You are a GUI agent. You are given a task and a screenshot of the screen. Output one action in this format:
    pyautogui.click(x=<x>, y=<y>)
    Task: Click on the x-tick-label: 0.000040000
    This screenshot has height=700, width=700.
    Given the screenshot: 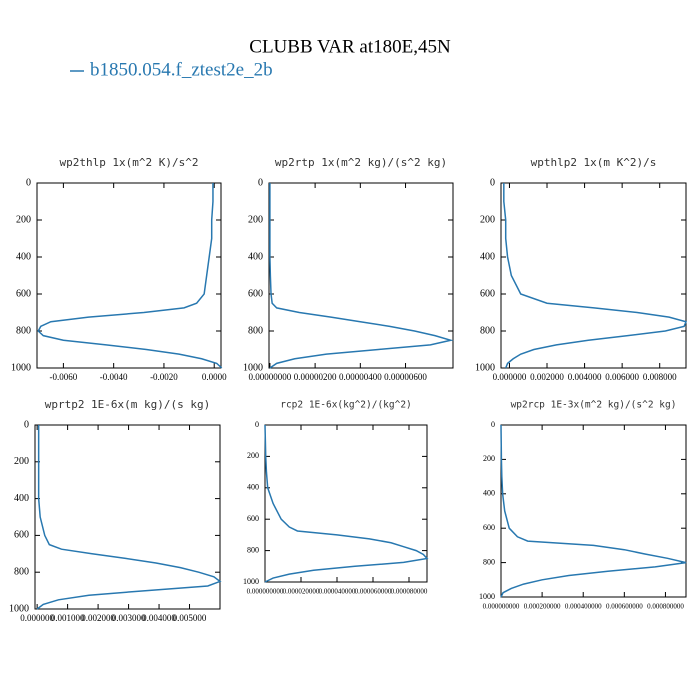 What is the action you would take?
    pyautogui.click(x=337, y=592)
    